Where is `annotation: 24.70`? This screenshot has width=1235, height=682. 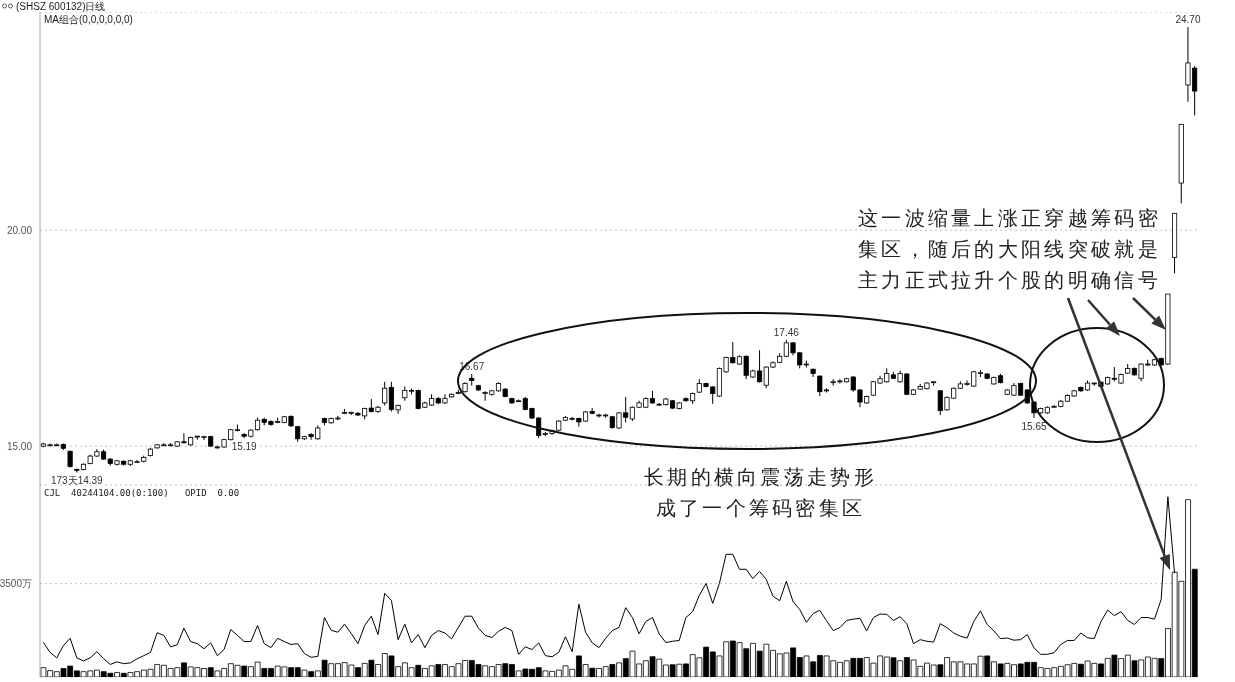
annotation: 24.70 is located at coordinates (1188, 20).